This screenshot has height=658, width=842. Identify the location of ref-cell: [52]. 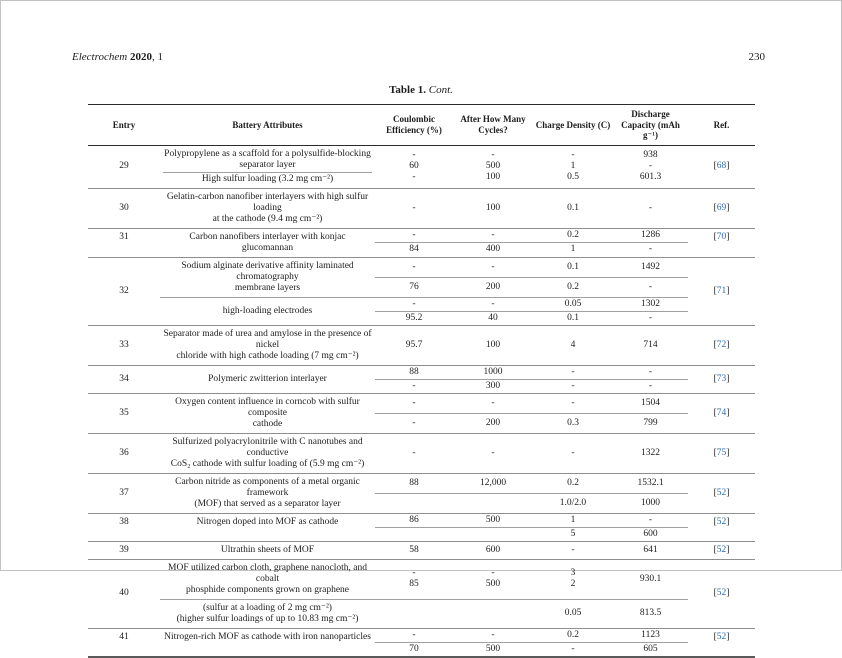
(721, 527).